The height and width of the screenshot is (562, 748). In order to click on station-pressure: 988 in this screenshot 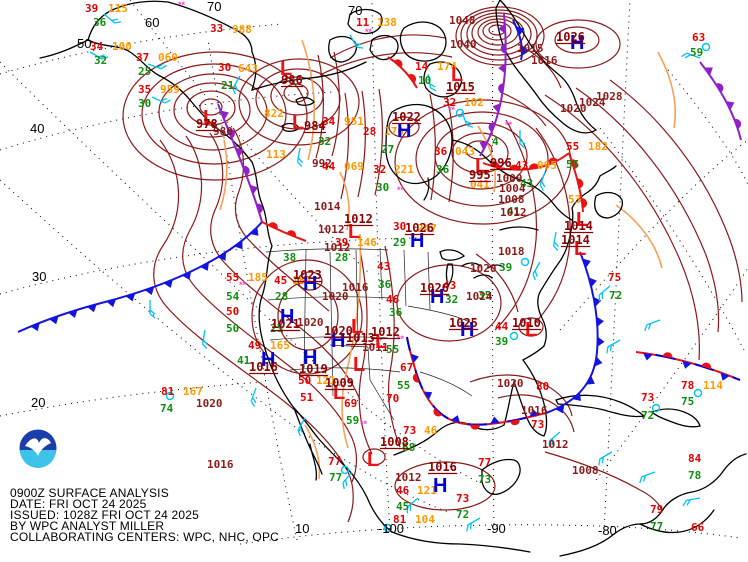, I will do `click(242, 29)`.